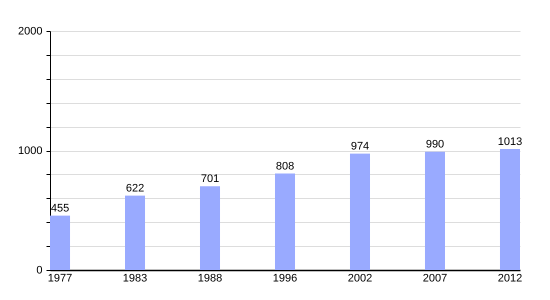 This screenshot has width=550, height=300. I want to click on data-label: 974, so click(360, 146).